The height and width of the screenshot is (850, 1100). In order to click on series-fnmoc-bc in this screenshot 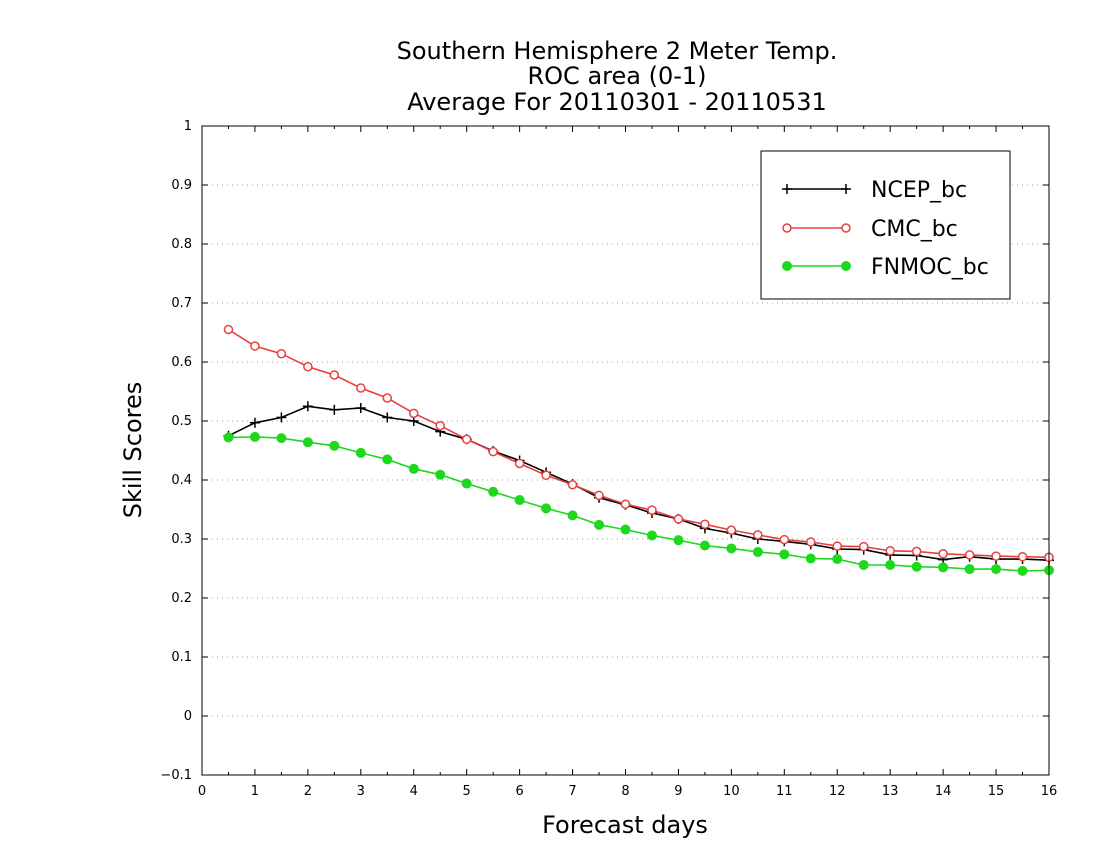, I will do `click(638, 503)`.